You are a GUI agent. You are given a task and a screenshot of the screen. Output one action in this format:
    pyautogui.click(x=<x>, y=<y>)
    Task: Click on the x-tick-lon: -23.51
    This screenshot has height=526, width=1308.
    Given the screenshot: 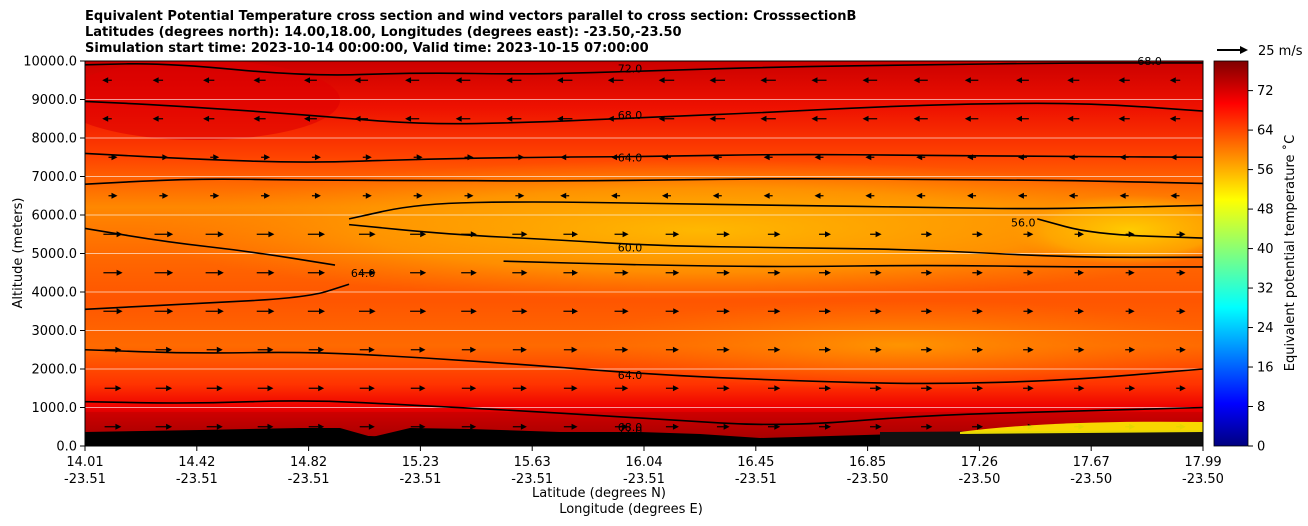 What is the action you would take?
    pyautogui.click(x=309, y=479)
    